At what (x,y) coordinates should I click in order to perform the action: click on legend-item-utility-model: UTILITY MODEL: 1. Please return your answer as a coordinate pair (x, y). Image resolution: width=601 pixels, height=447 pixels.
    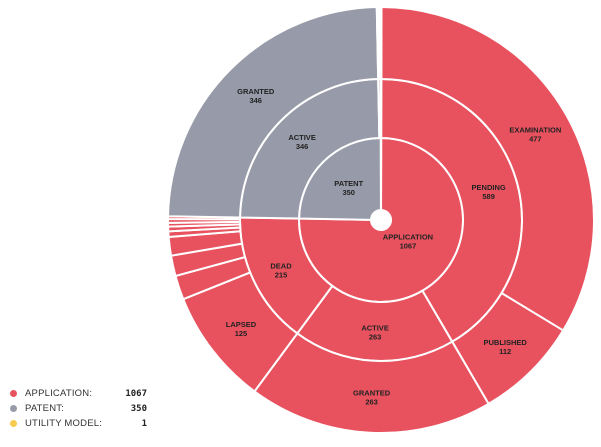
    Looking at the image, I should click on (78, 423).